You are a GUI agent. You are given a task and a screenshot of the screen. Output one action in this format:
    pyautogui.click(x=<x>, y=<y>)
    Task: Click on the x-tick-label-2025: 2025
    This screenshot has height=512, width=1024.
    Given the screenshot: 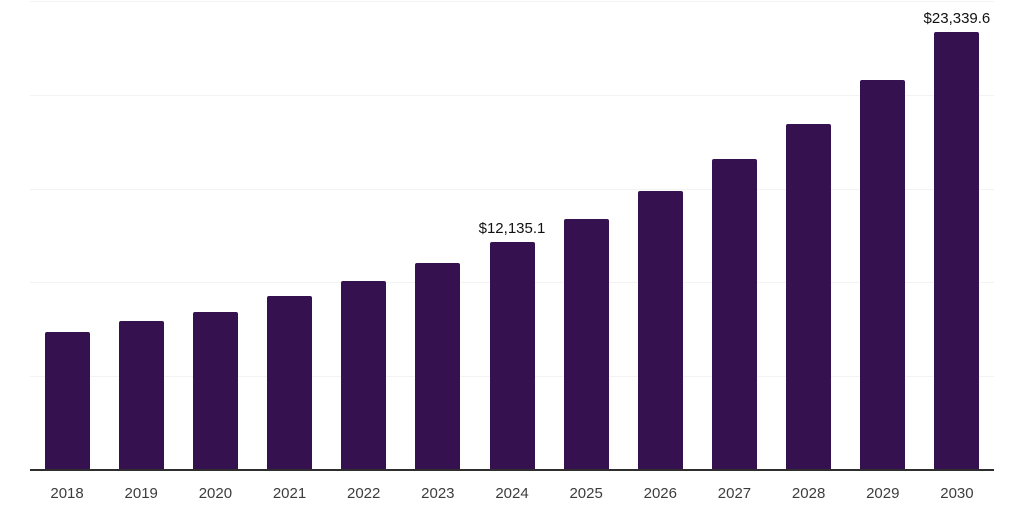 What is the action you would take?
    pyautogui.click(x=586, y=493)
    